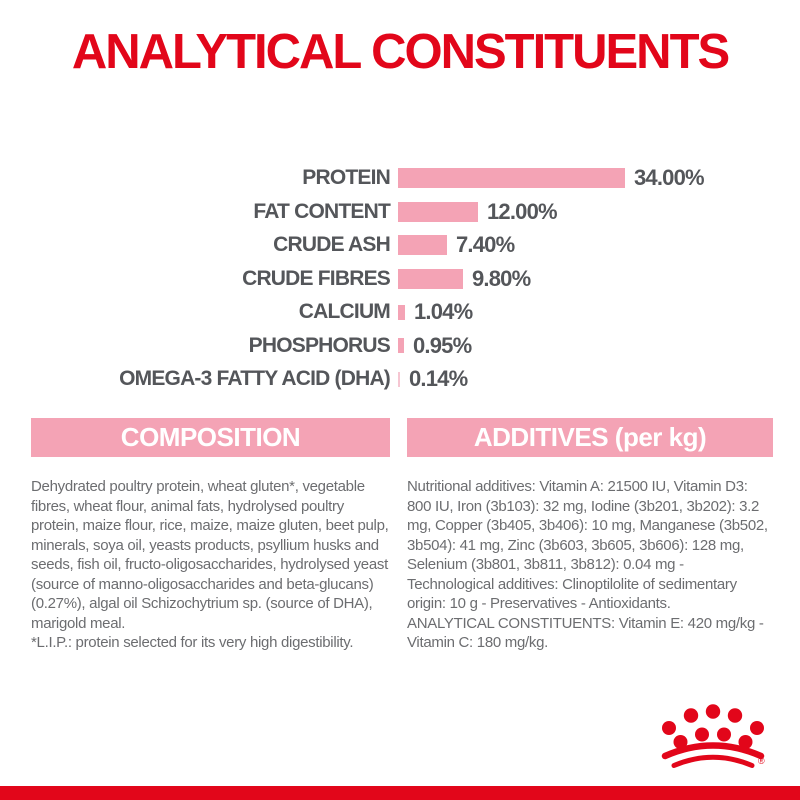  What do you see at coordinates (332, 244) in the screenshot?
I see `chart-category-label: CRUDE ASH` at bounding box center [332, 244].